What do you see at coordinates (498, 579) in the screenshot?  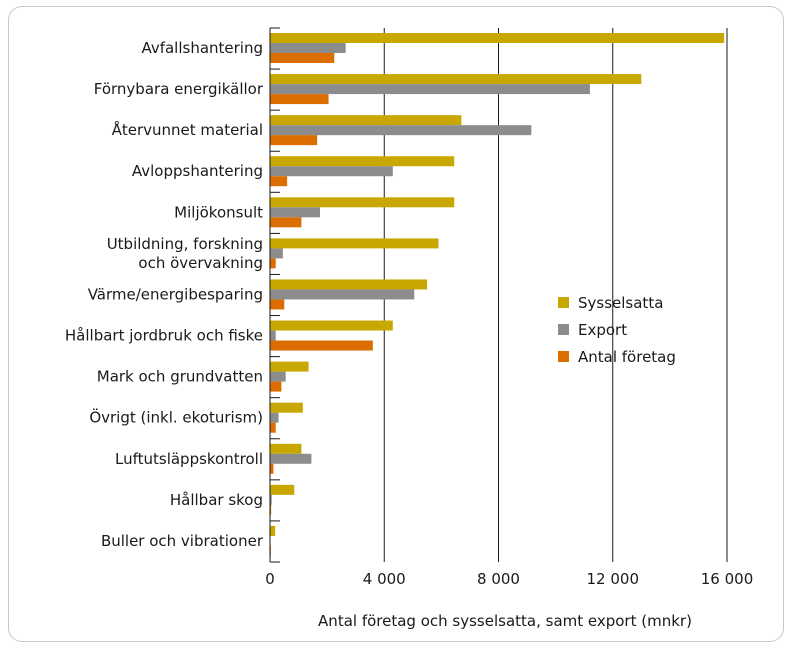 I see `x-tick-label: 8 000` at bounding box center [498, 579].